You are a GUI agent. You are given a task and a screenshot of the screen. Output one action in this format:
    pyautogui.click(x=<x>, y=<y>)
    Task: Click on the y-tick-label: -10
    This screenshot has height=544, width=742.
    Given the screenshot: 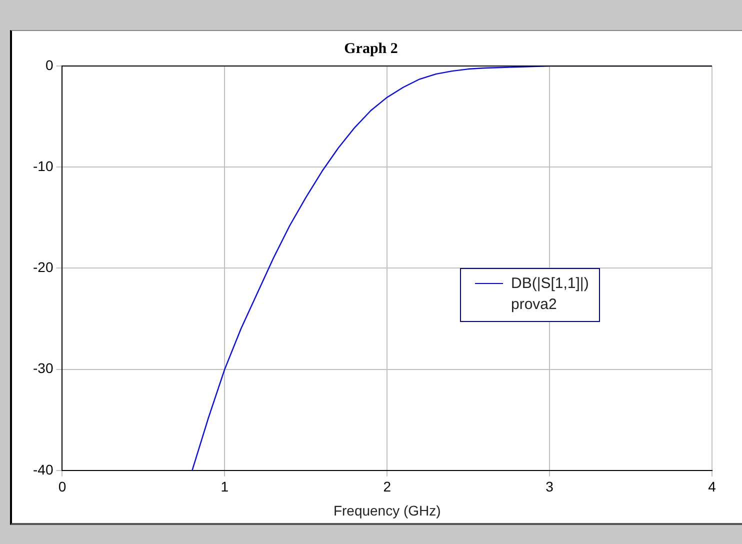 What is the action you would take?
    pyautogui.click(x=43, y=166)
    